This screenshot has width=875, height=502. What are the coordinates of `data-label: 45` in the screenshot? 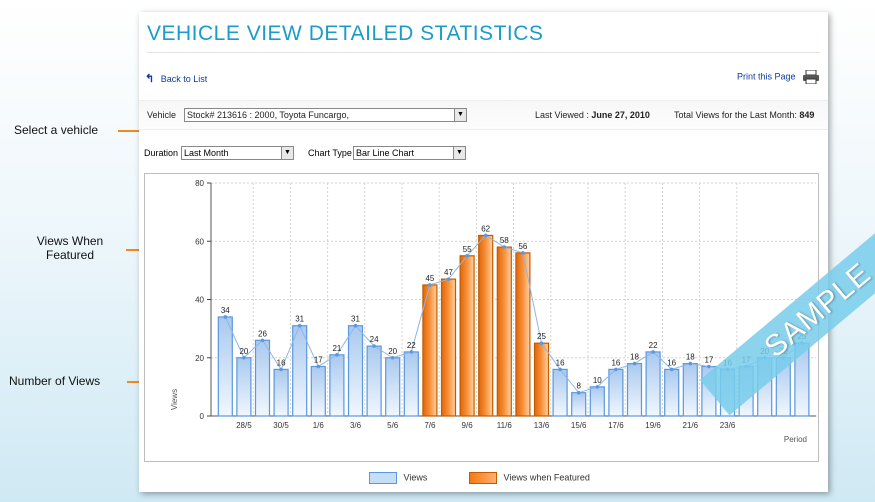 It's located at (429, 278).